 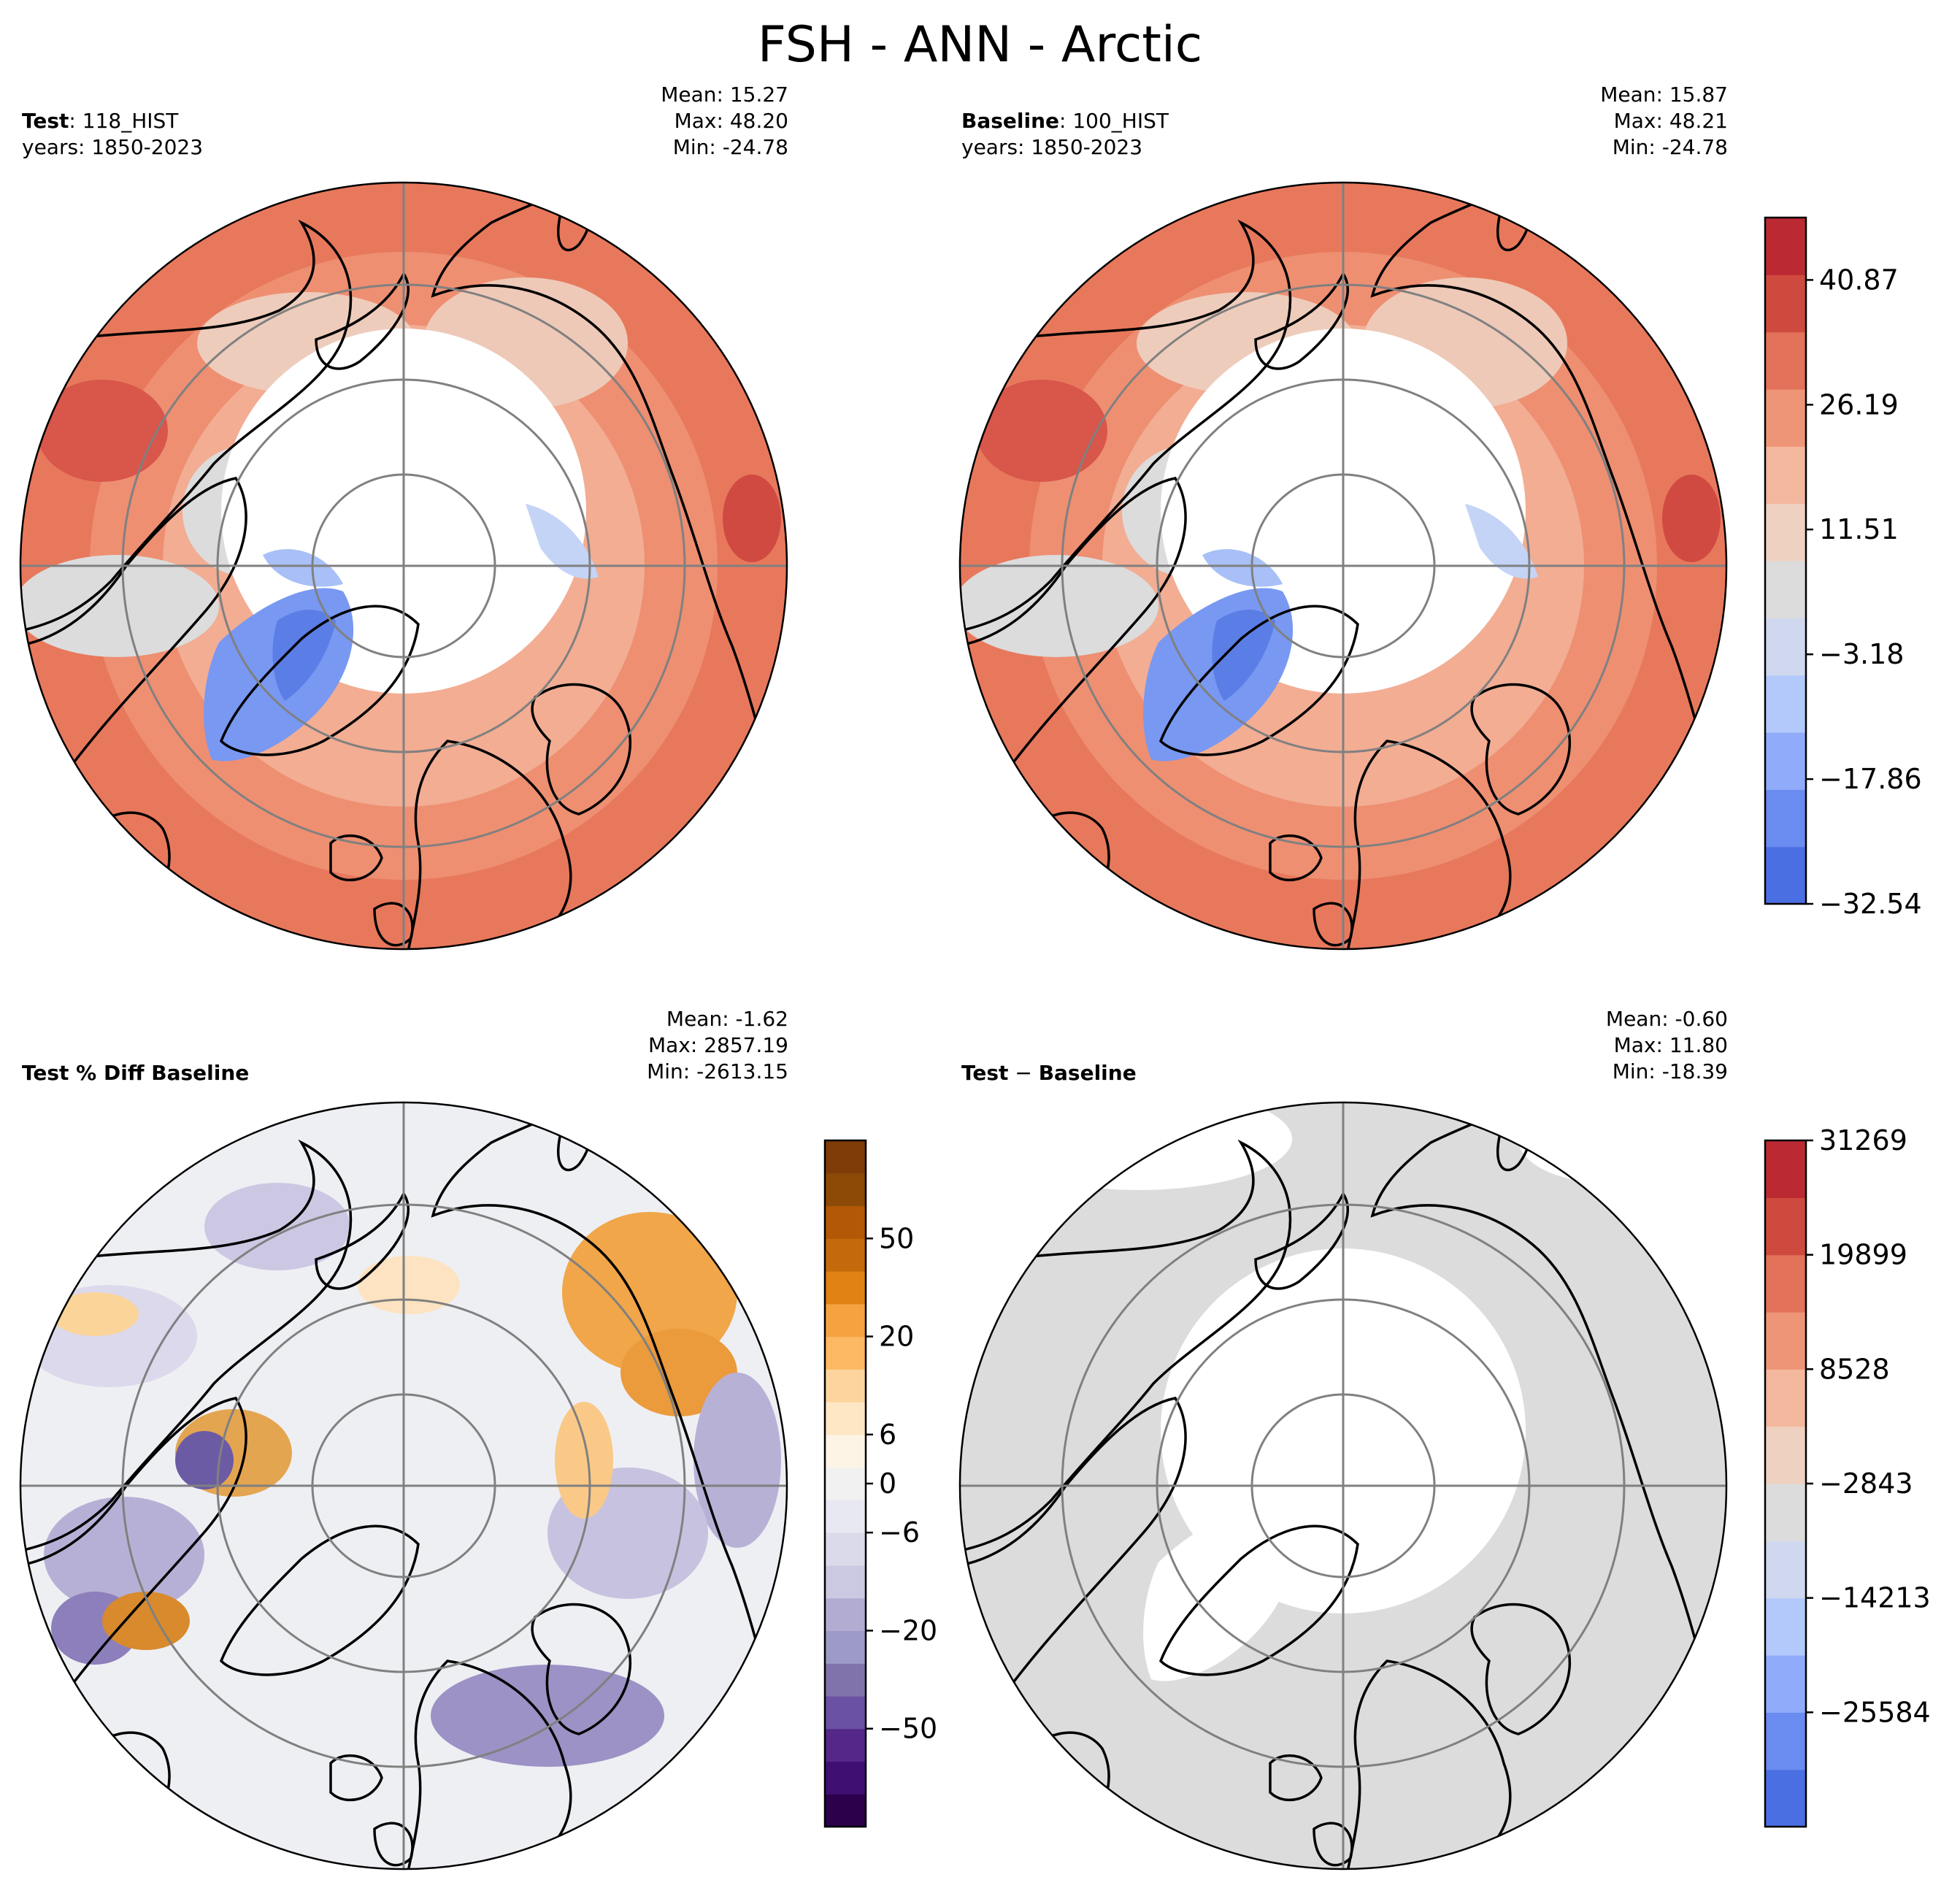 What do you see at coordinates (1666, 1019) in the screenshot?
I see `diff-mean: Mean: -0.60` at bounding box center [1666, 1019].